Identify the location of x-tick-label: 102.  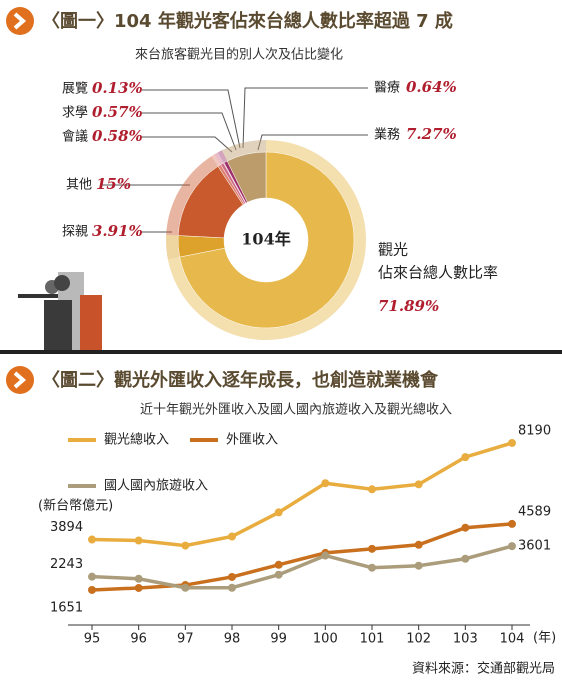
(418, 639).